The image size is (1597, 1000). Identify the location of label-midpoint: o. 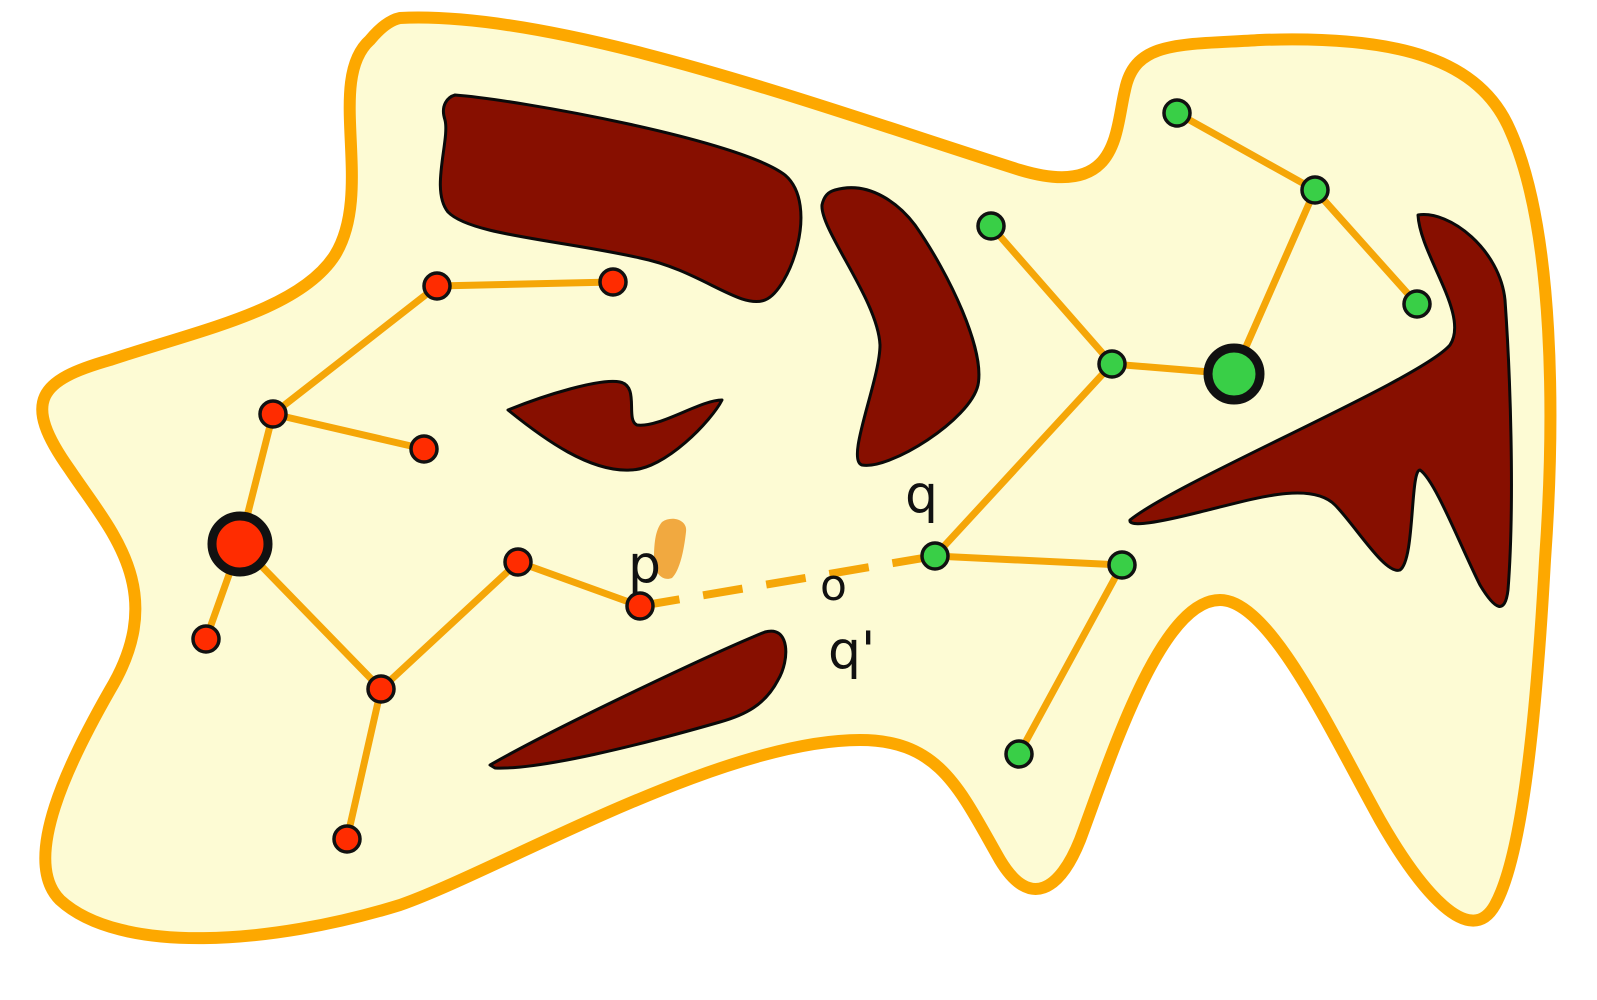
(833, 585).